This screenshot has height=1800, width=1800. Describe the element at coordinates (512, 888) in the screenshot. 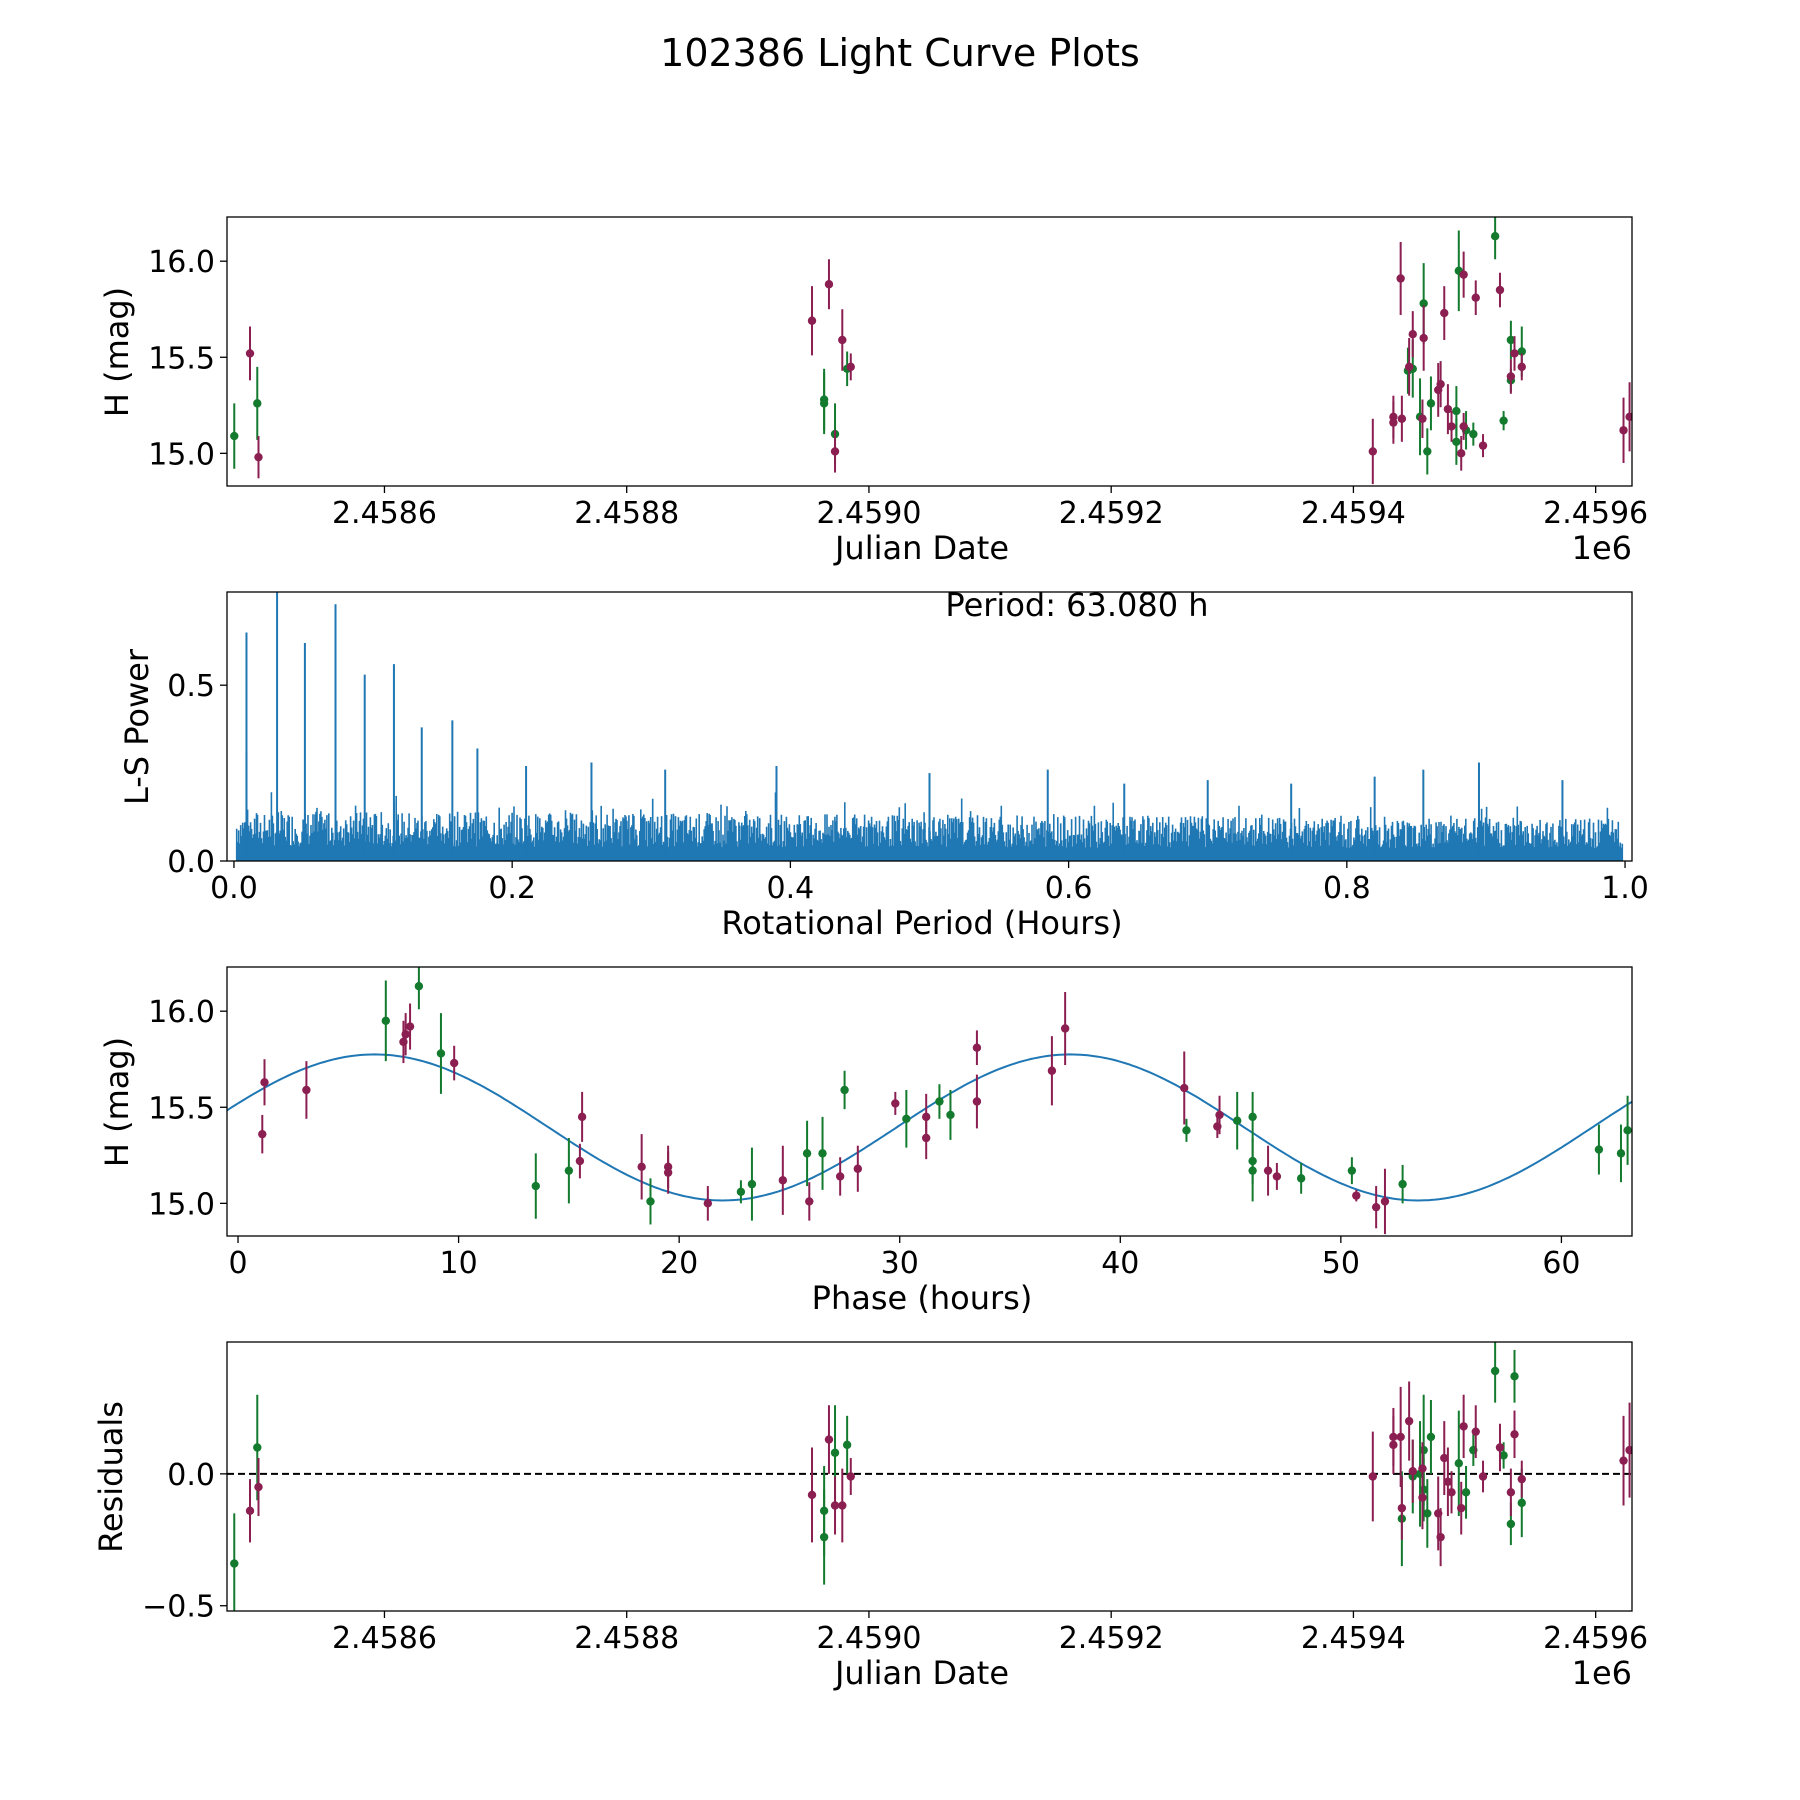

I see `x-tick-label: 0.2` at that location.